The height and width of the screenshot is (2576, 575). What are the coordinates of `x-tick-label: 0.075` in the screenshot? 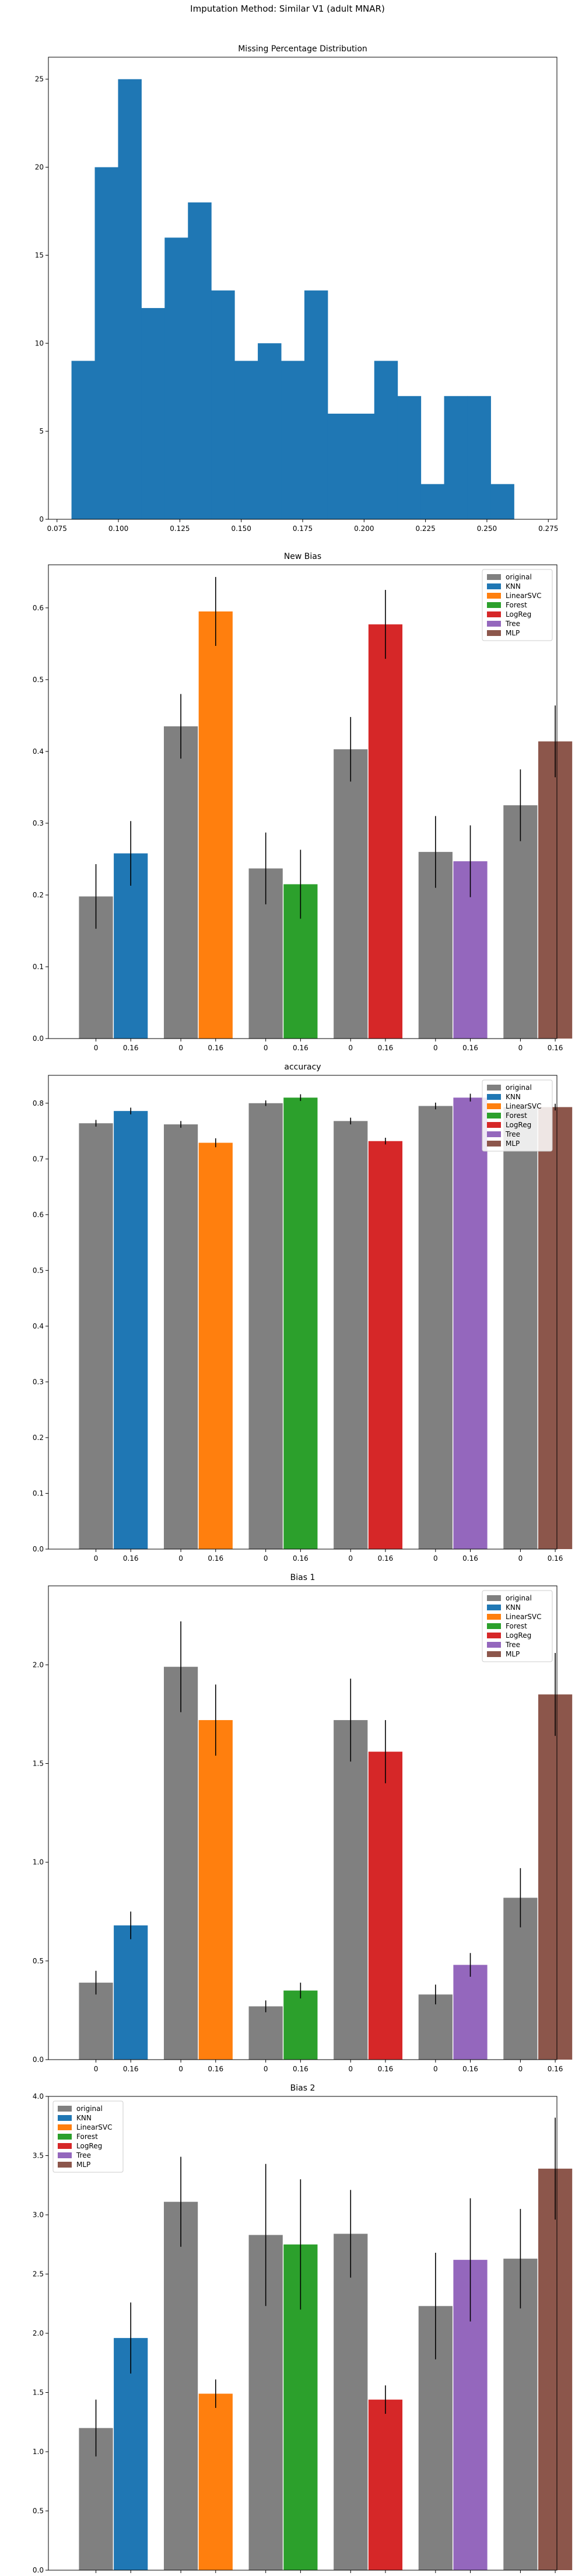 It's located at (57, 529).